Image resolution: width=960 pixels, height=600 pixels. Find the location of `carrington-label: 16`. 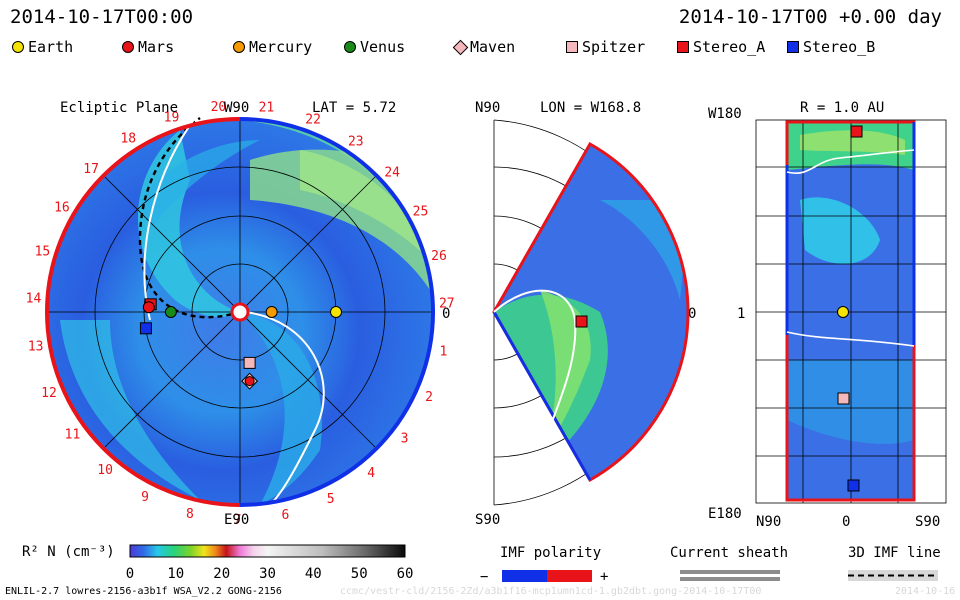

carrington-label: 16 is located at coordinates (62, 207).